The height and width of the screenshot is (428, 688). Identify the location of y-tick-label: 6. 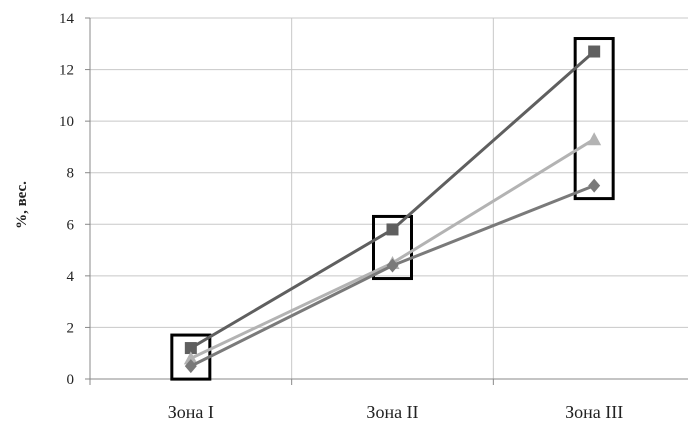
(71, 225).